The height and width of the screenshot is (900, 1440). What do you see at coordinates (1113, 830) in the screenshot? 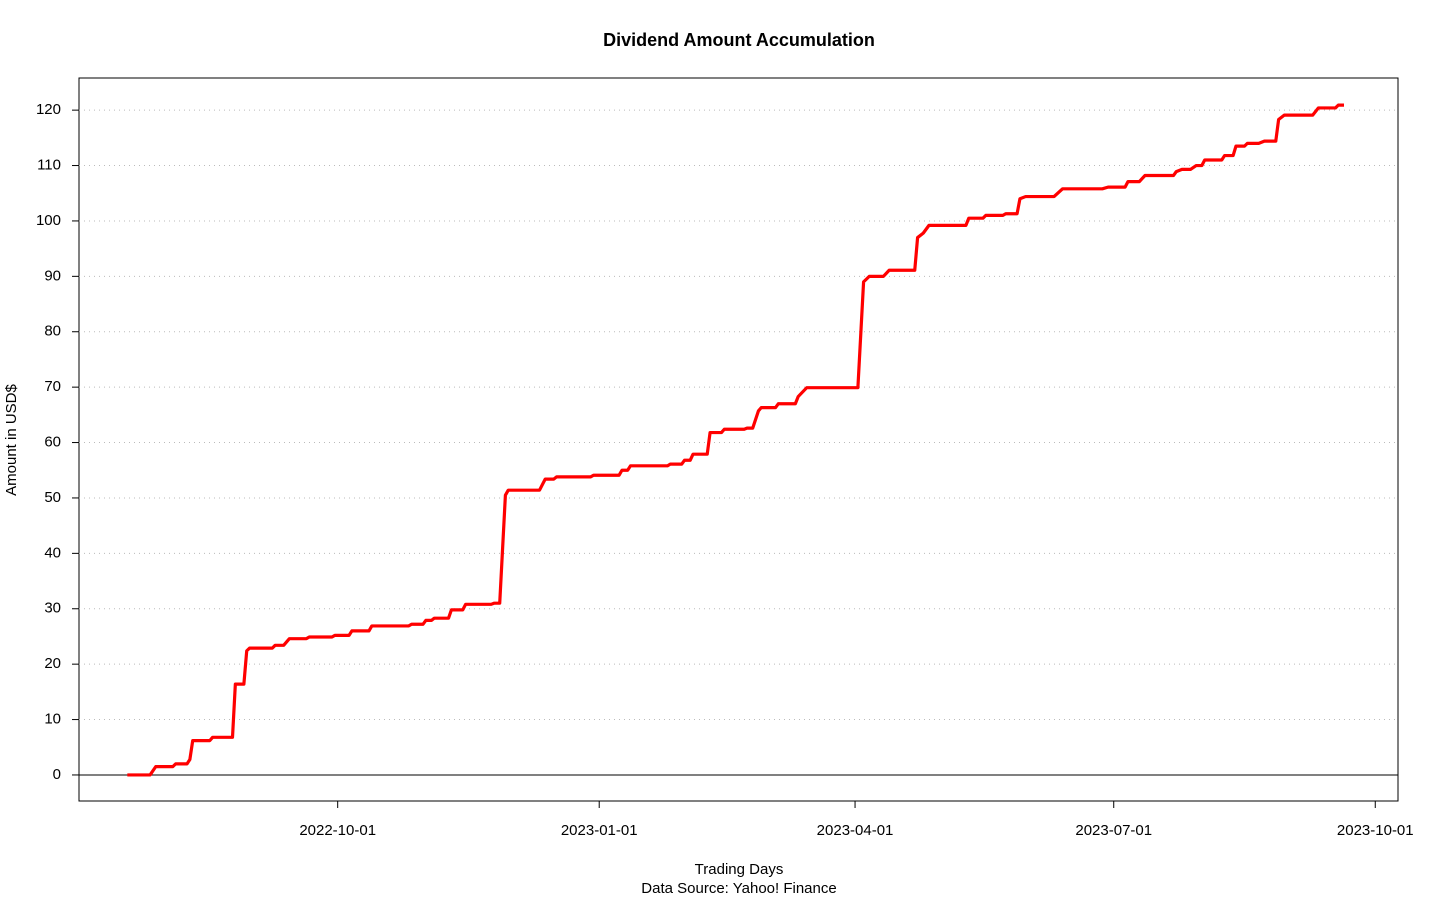
I see `x-tick-label: 2023-07-01` at bounding box center [1113, 830].